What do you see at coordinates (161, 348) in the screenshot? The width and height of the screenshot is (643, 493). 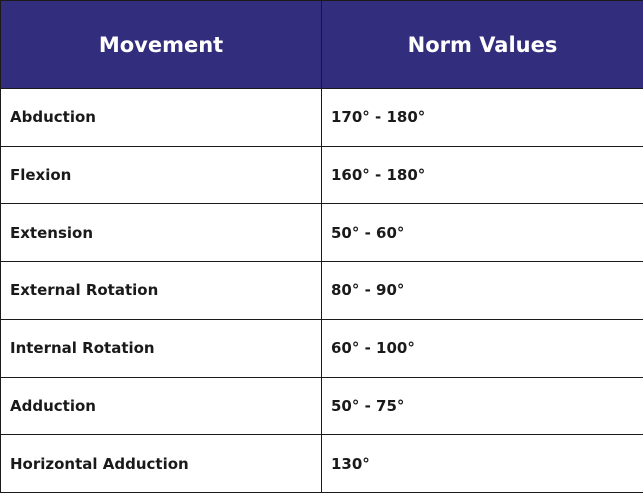 I see `movement-cell: Internal Rotation` at bounding box center [161, 348].